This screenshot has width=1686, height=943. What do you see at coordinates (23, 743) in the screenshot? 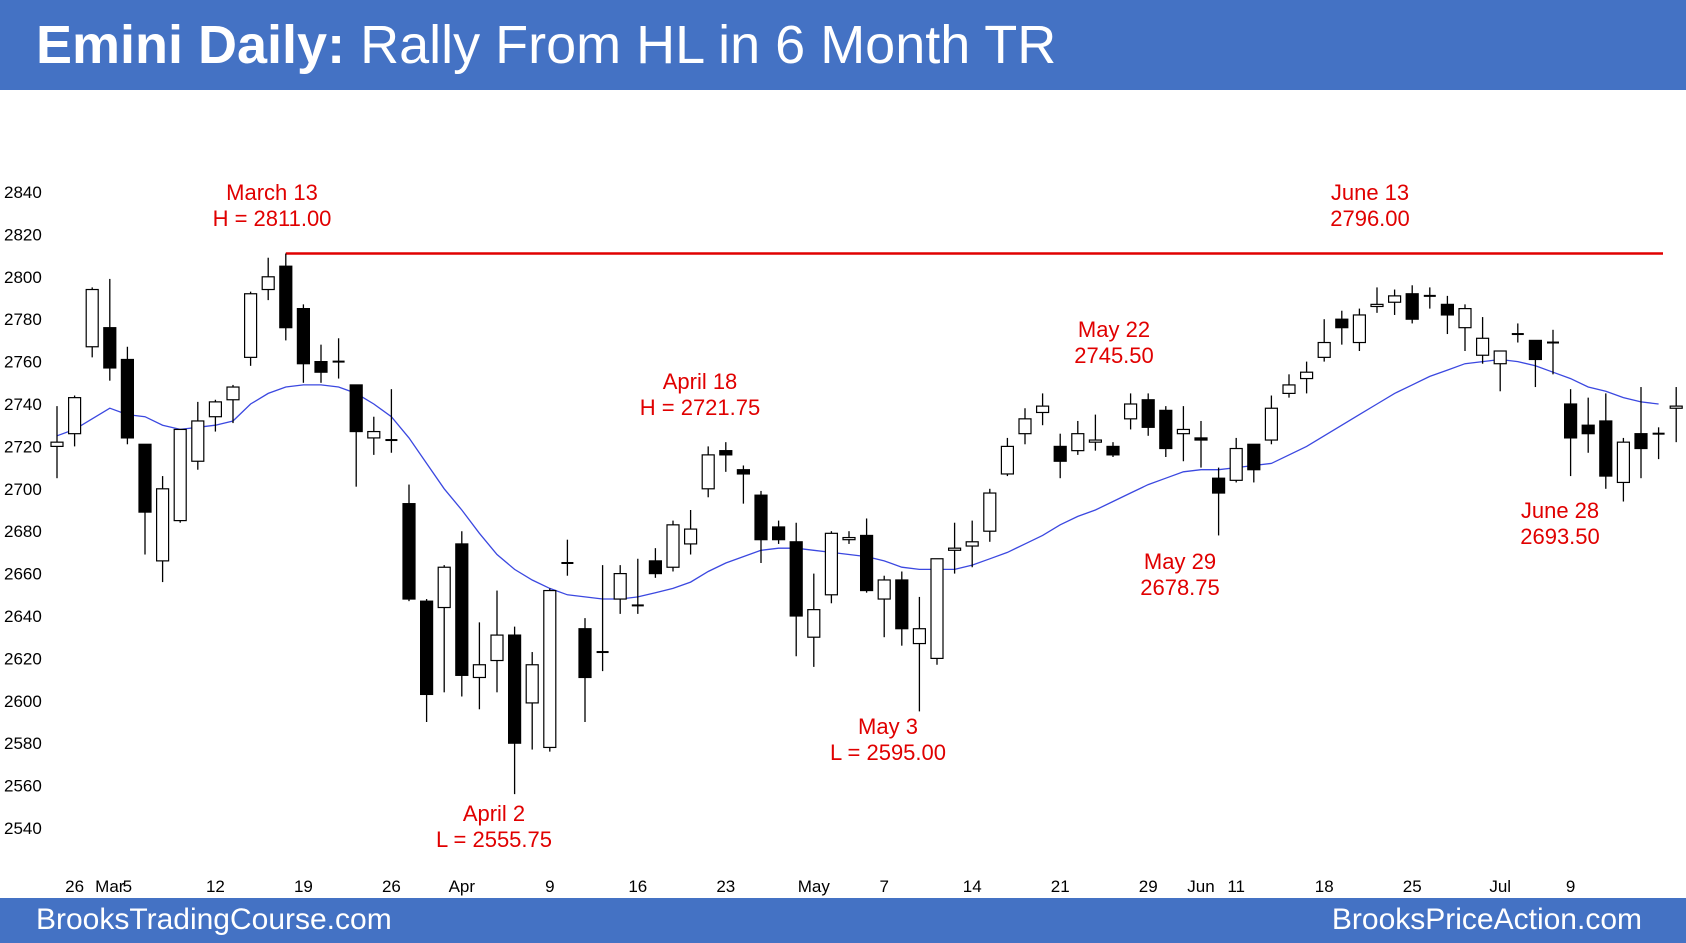
I see `y-tick-label: 2580` at bounding box center [23, 743].